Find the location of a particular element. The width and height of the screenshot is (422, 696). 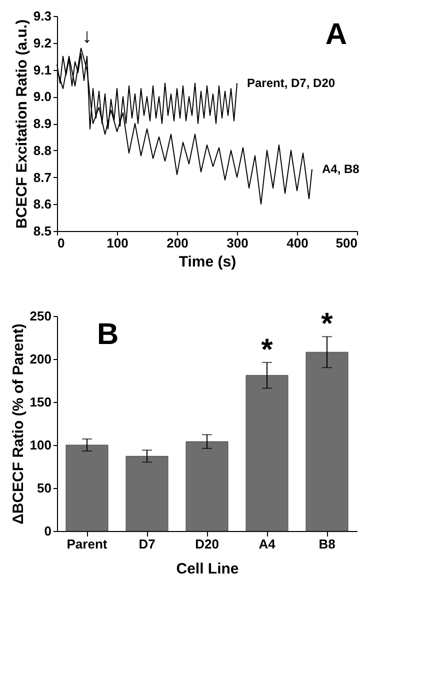

y-tick-label: 250 is located at coordinates (41, 316).